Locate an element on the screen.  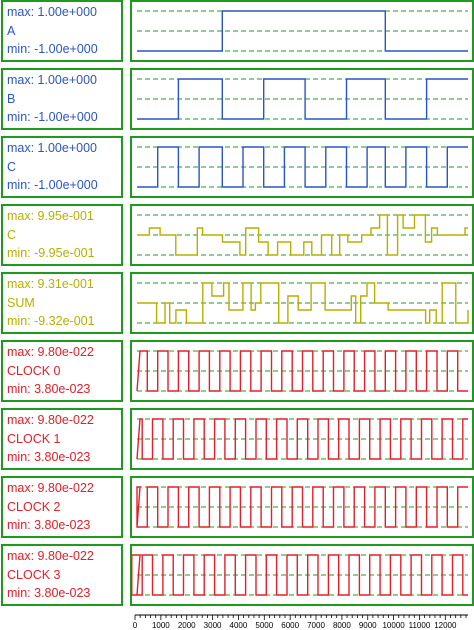
channel-row: max: 9.80e-022 CLOCK 1 min: 3.80e-023 is located at coordinates (237, 439).